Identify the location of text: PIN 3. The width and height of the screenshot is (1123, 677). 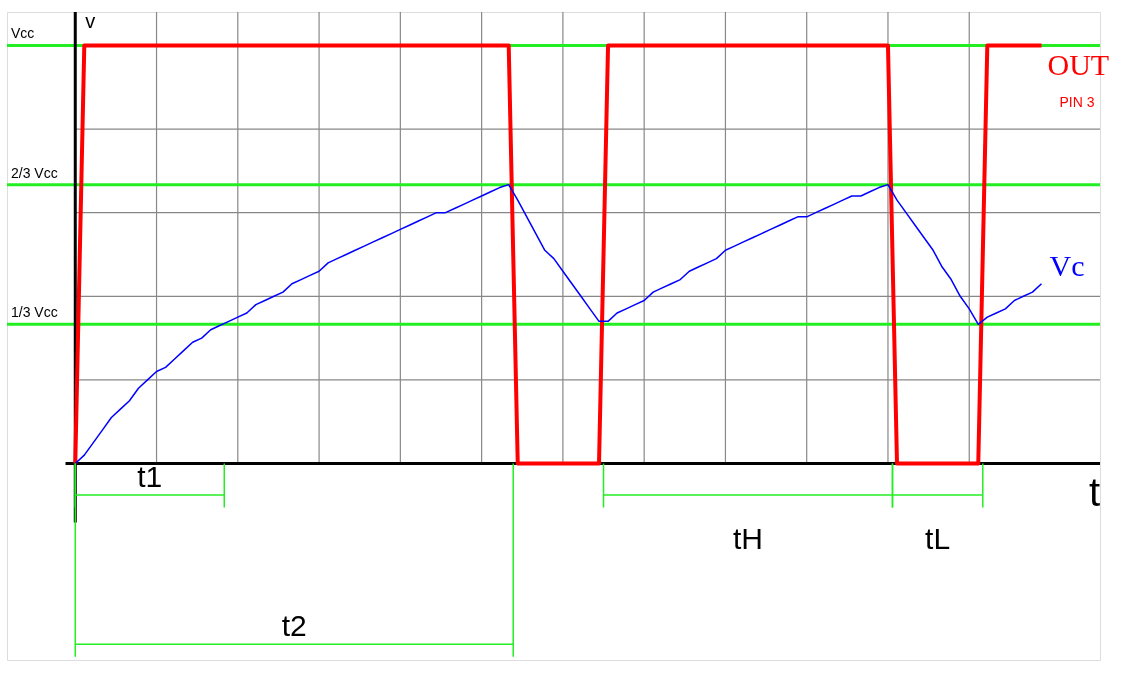
(1077, 102).